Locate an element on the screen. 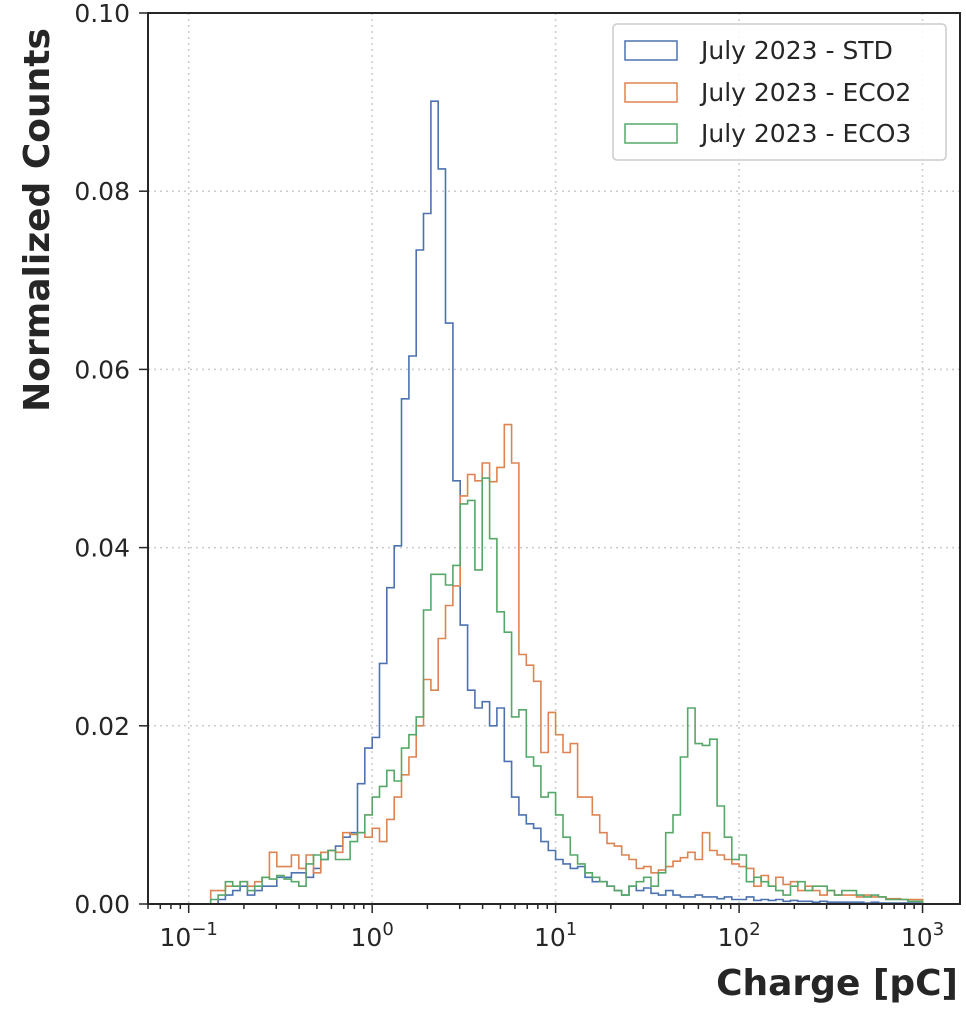  x-tick-label: 10⁻¹ is located at coordinates (189, 935).